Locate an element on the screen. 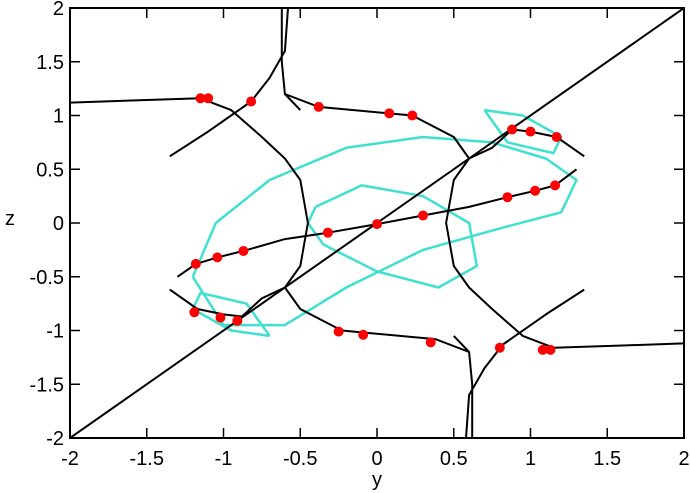  y-tick-label: 2 is located at coordinates (58, 10).